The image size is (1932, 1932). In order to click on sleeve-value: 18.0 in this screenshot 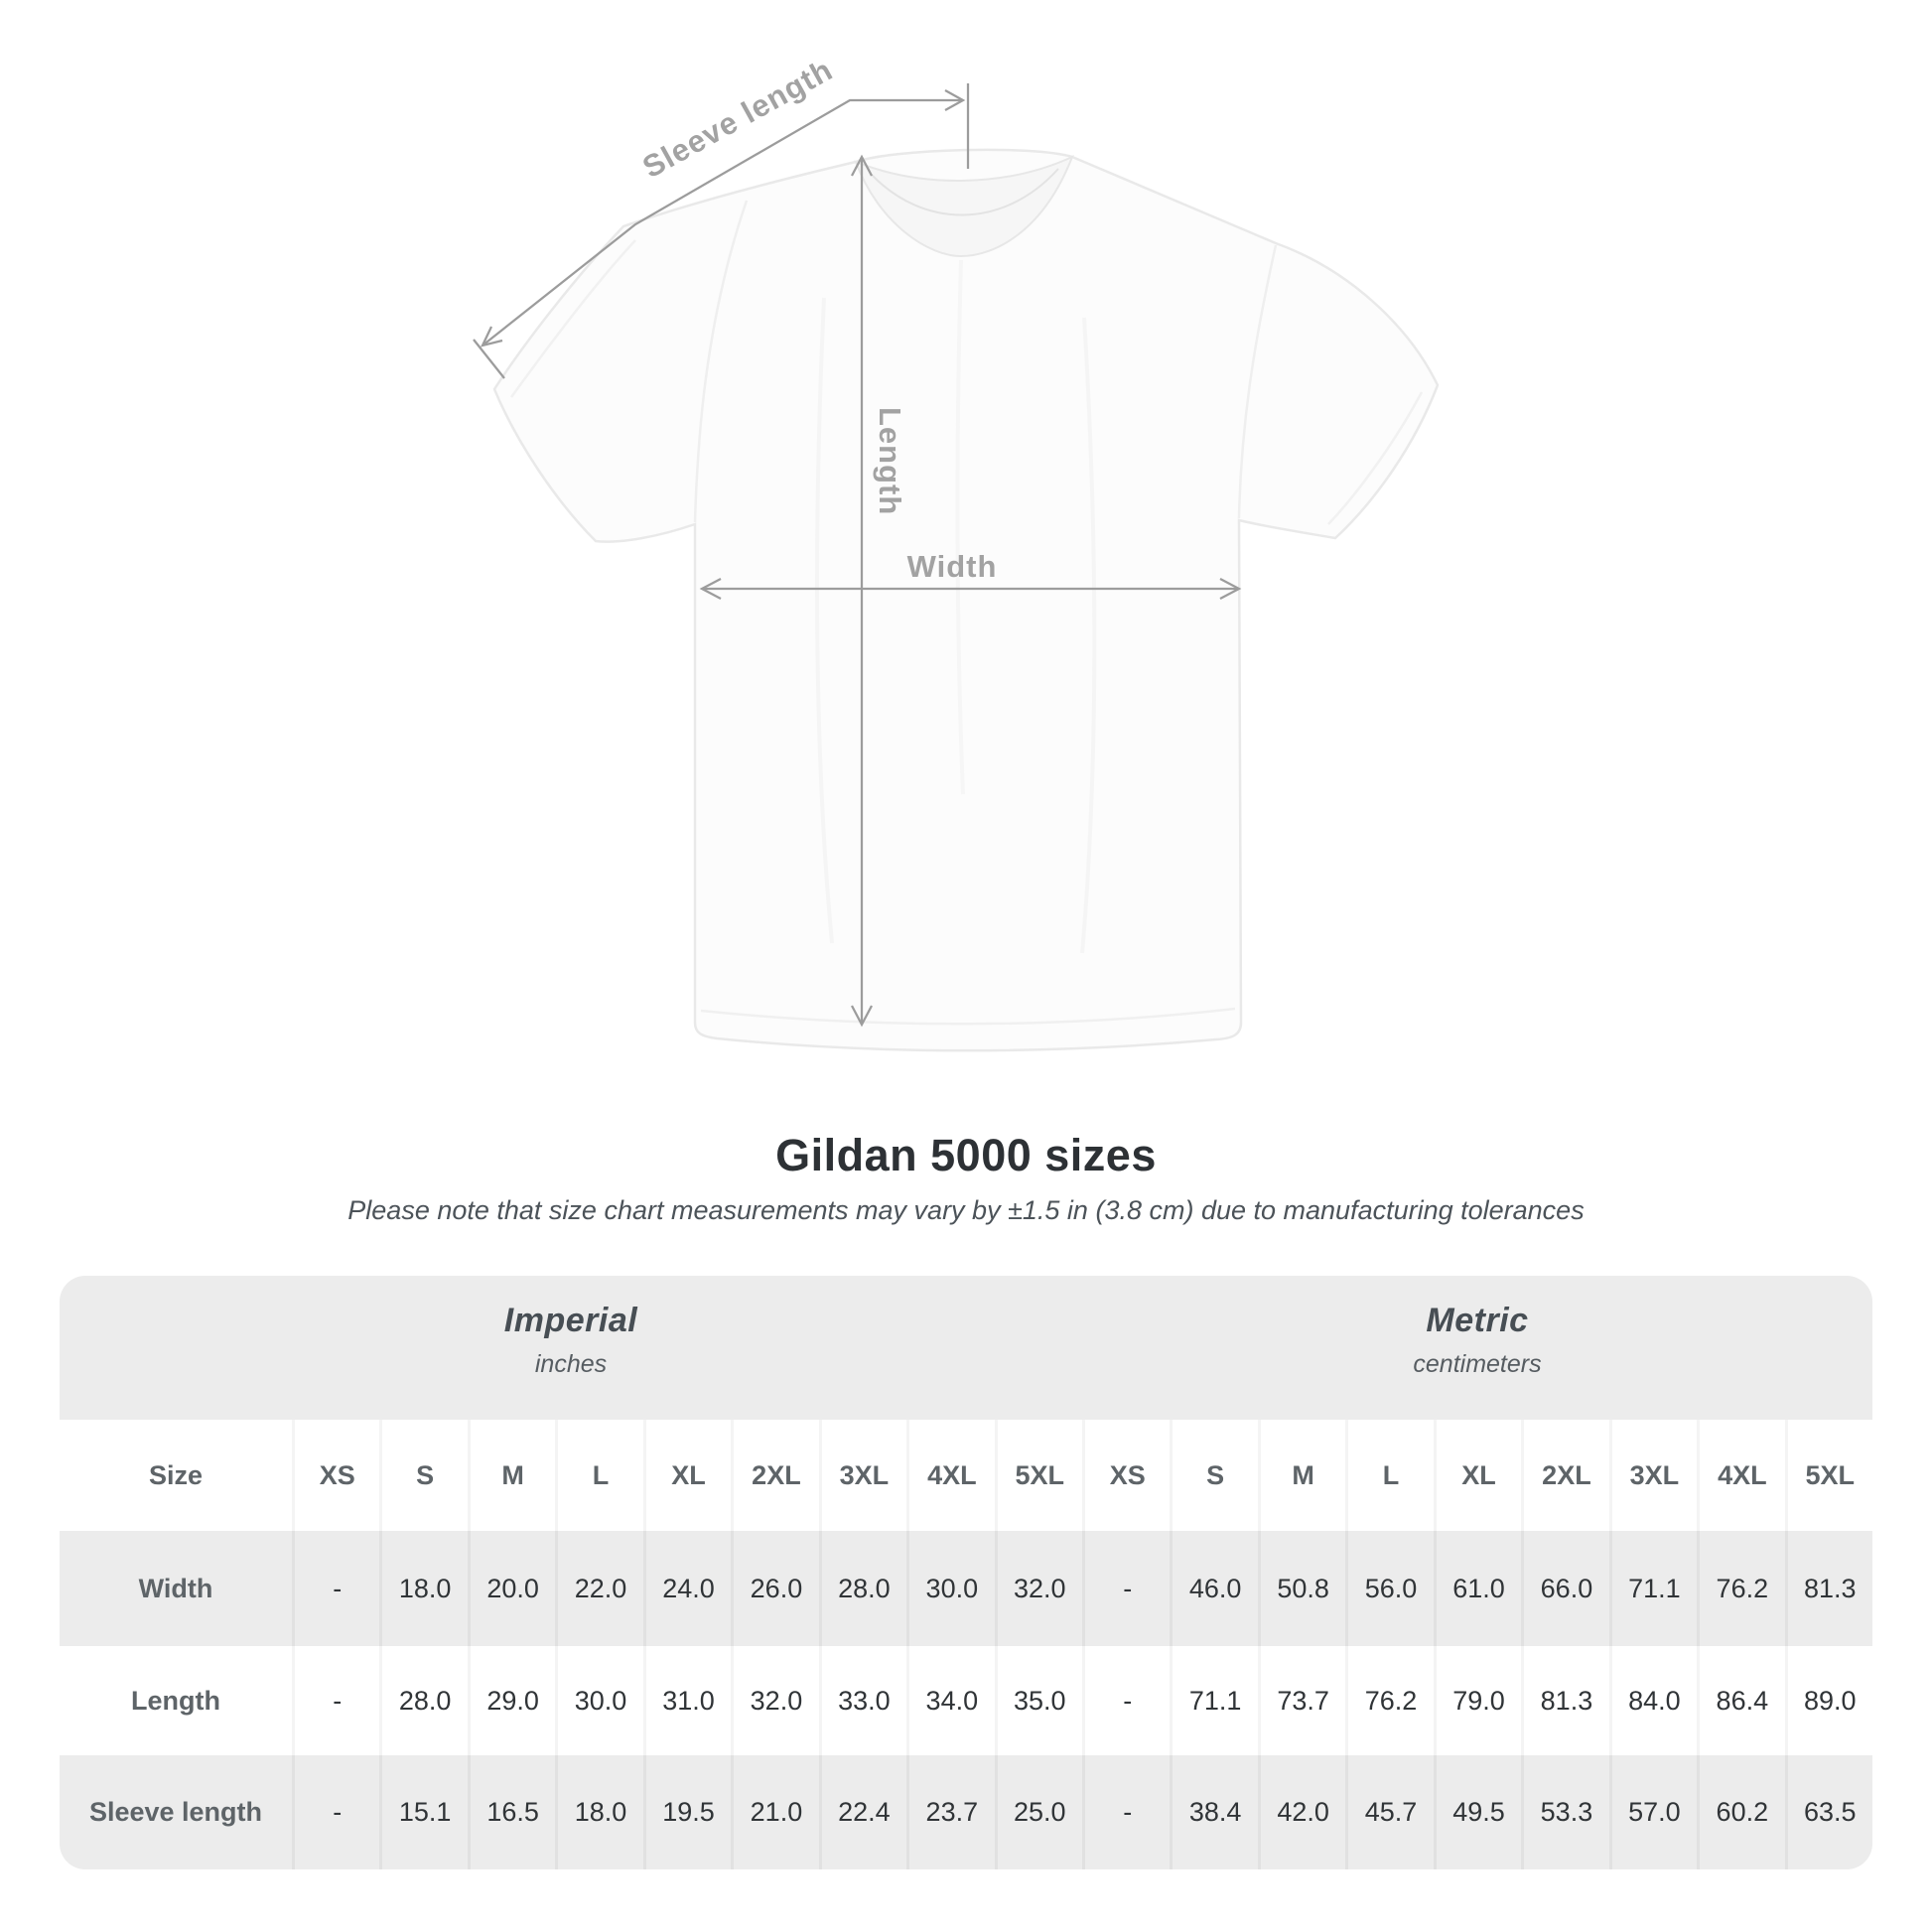, I will do `click(598, 1812)`.